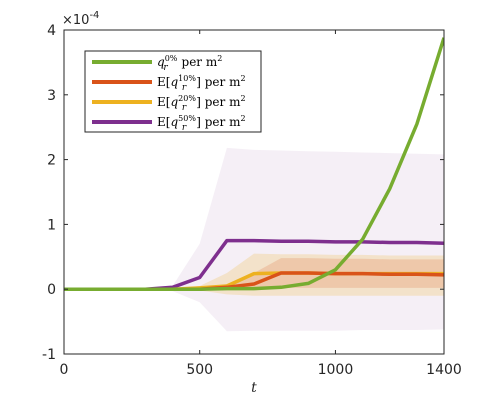  What do you see at coordinates (49, 355) in the screenshot?
I see `y-tick-label: -1` at bounding box center [49, 355].